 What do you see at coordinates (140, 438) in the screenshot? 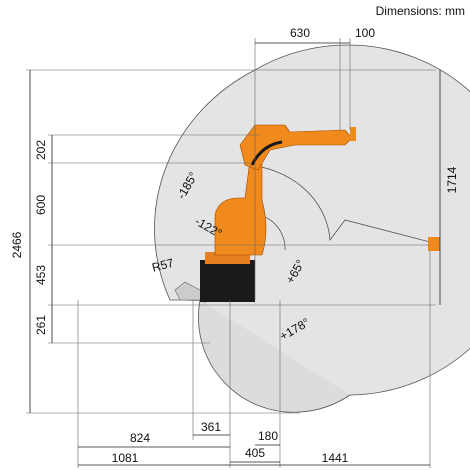
I see `dim-label: 824` at bounding box center [140, 438].